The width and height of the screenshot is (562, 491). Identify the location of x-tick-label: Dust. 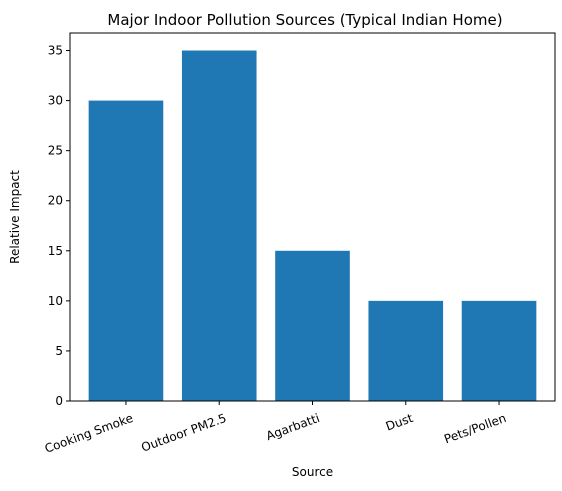
(399, 422).